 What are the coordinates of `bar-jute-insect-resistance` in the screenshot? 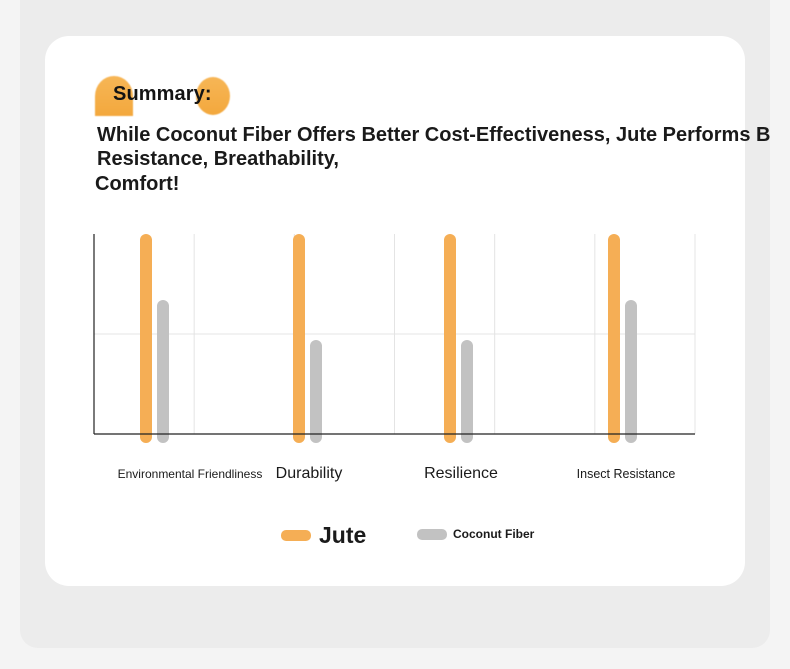 It's located at (614, 338).